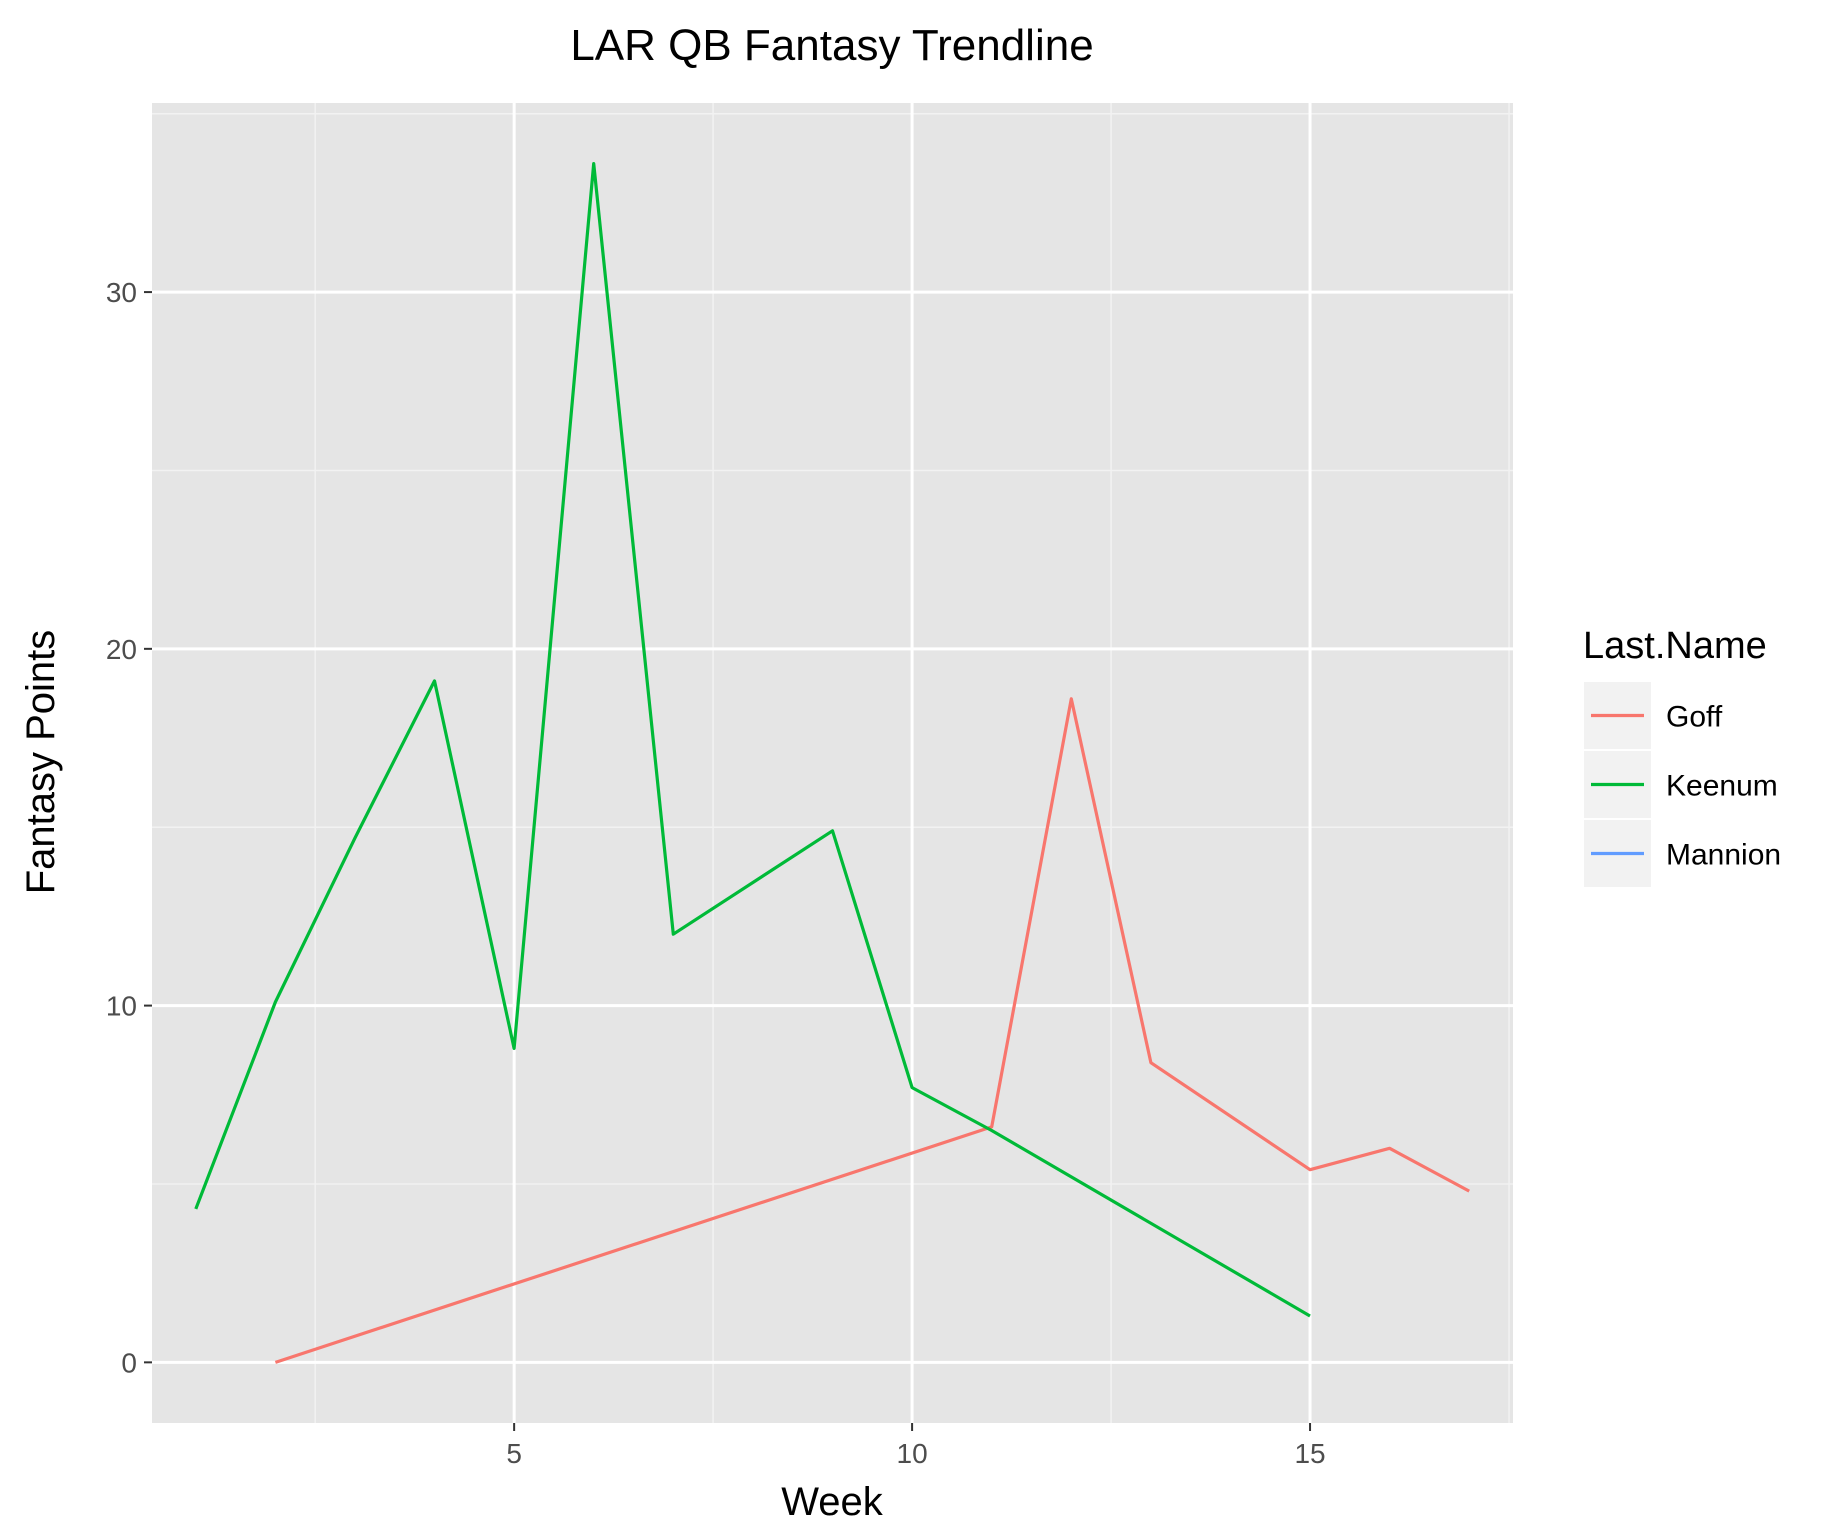  I want to click on legend-items: Goff Keenum Mannion, so click(1681, 784).